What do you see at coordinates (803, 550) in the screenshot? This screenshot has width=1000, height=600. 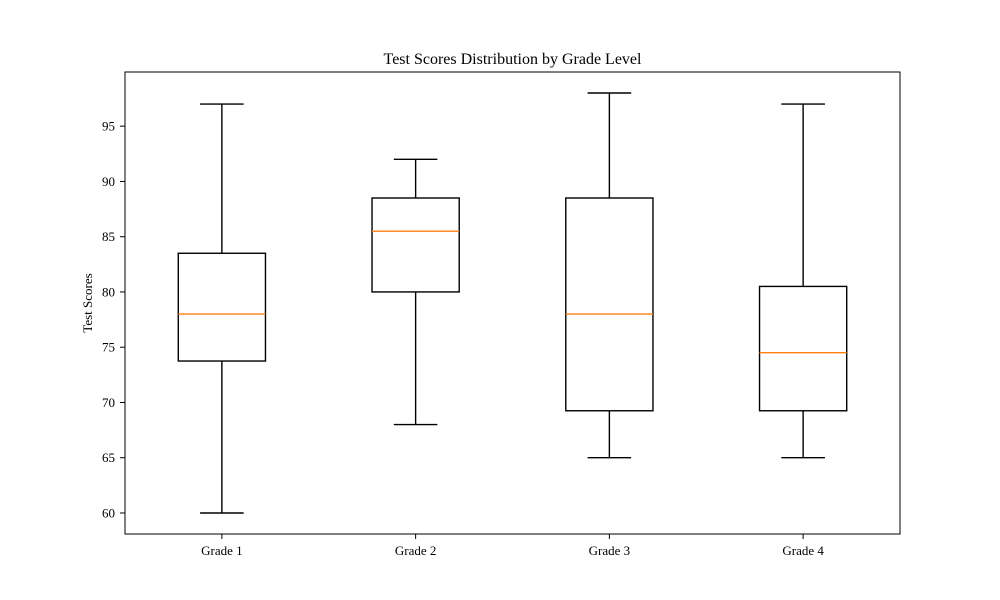 I see `x-tick-label: Grade 4` at bounding box center [803, 550].